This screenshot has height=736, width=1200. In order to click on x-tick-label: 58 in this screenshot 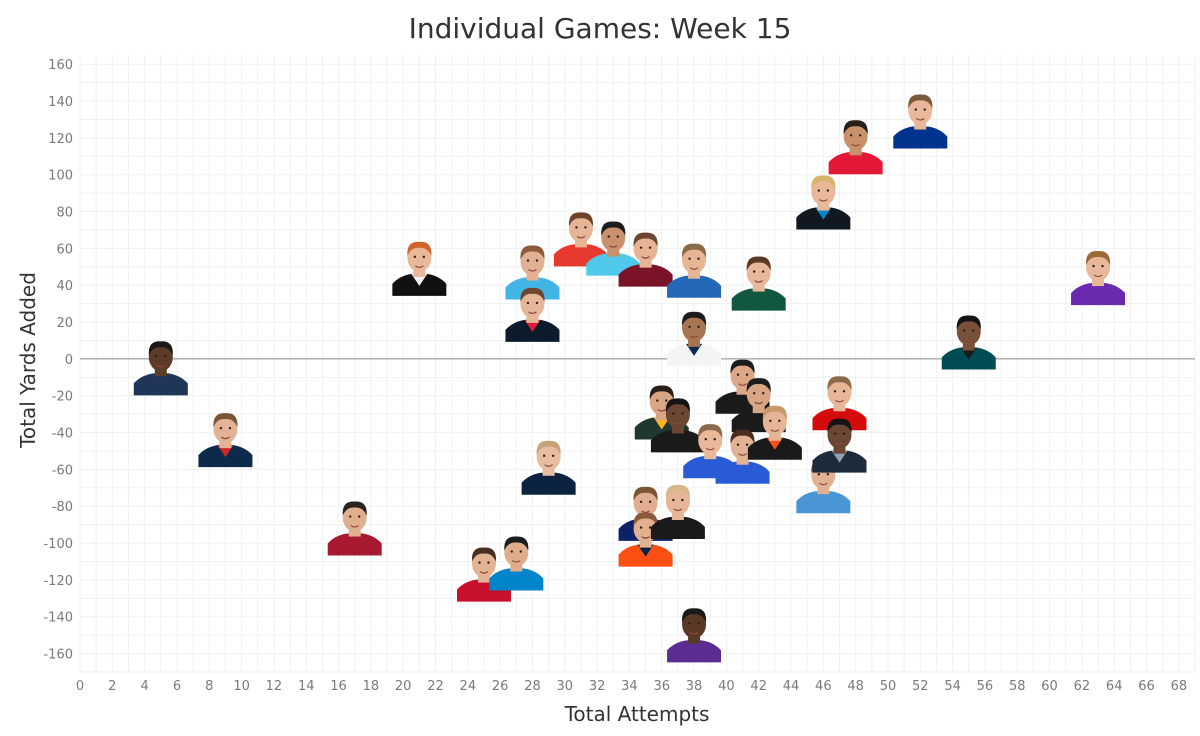, I will do `click(1017, 686)`.